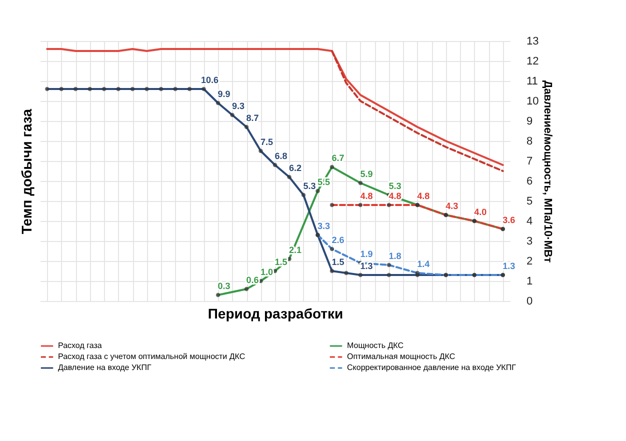  What do you see at coordinates (529, 182) in the screenshot?
I see `y-tick-label: 6` at bounding box center [529, 182].